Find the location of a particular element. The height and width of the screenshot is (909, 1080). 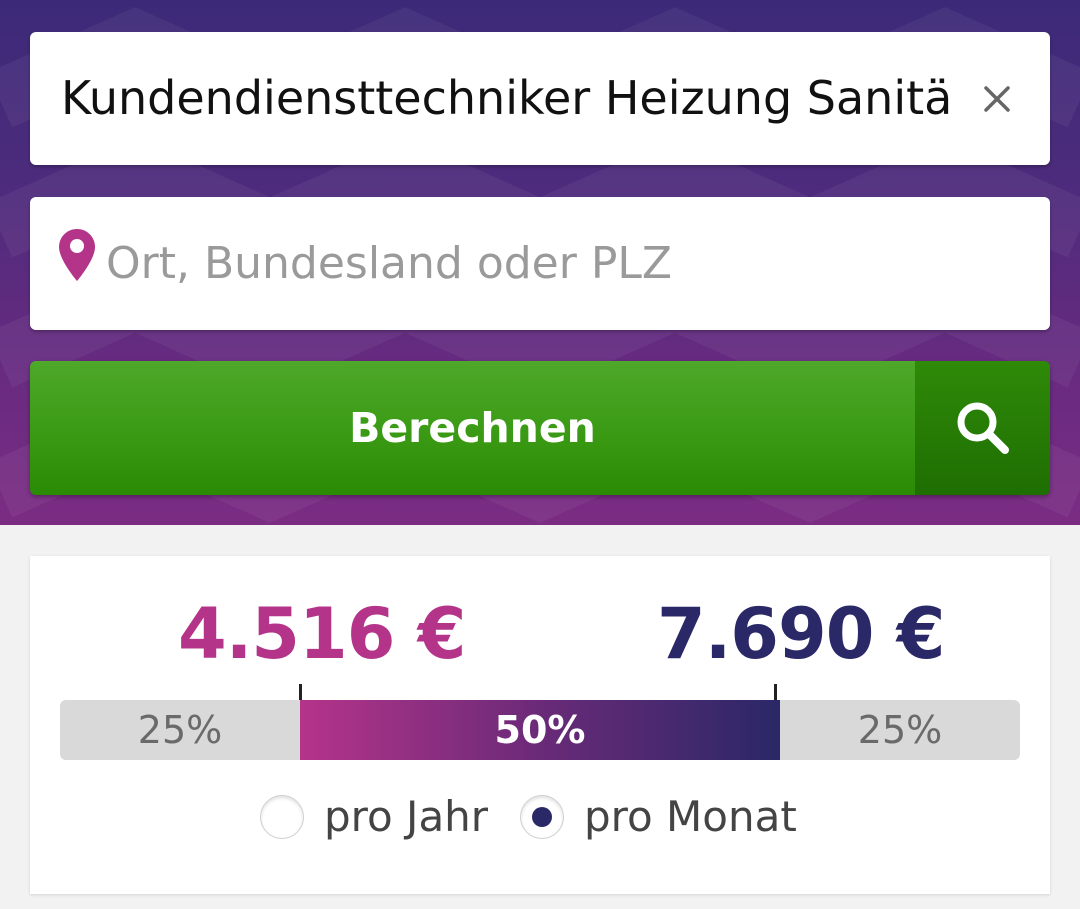

range-marker-high is located at coordinates (775, 693).